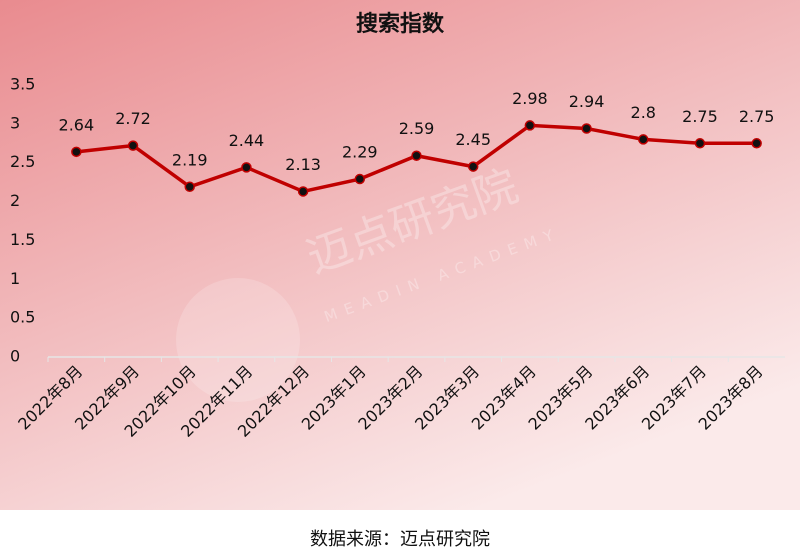 The height and width of the screenshot is (556, 800). Describe the element at coordinates (22, 317) in the screenshot. I see `y-tick-label: 0.5` at that location.